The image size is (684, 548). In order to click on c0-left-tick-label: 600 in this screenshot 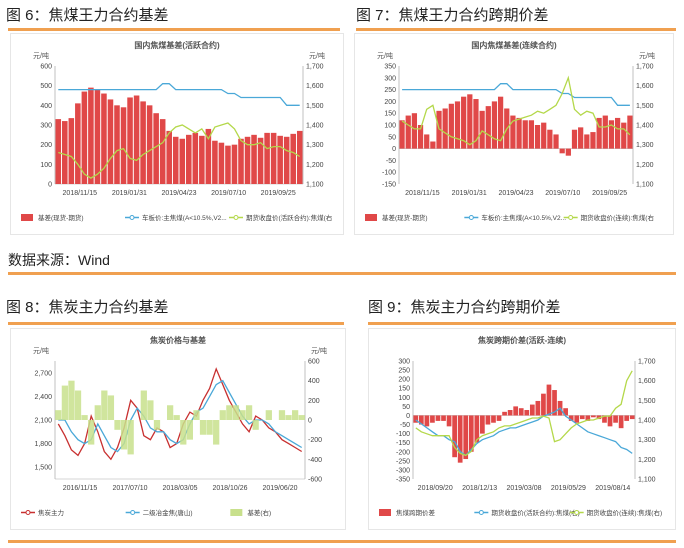, I will do `click(46, 67)`.